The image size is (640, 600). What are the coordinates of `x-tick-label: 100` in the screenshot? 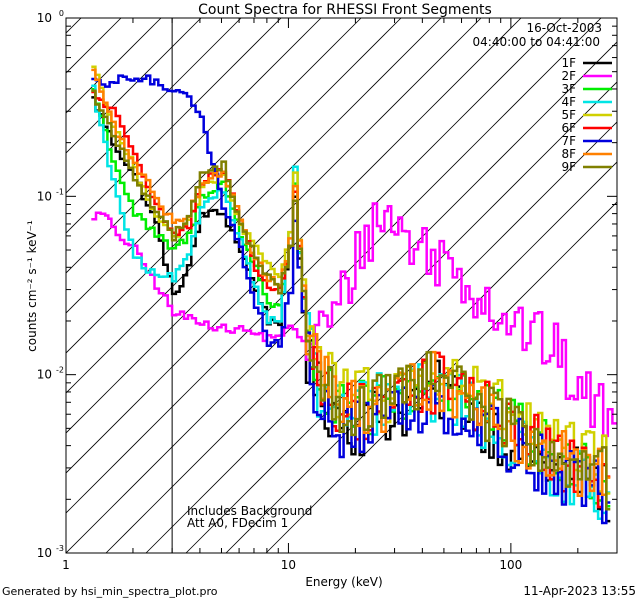 It's located at (510, 565).